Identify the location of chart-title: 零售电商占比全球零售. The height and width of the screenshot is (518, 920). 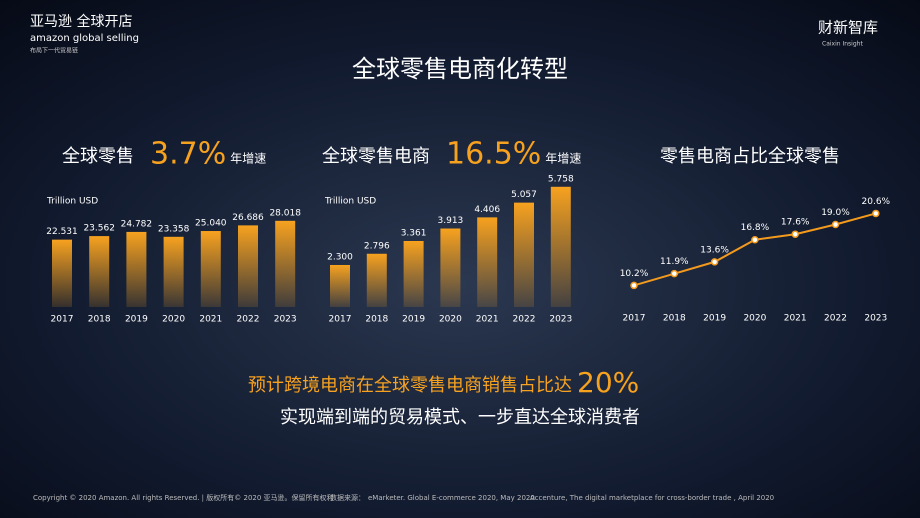
(750, 156).